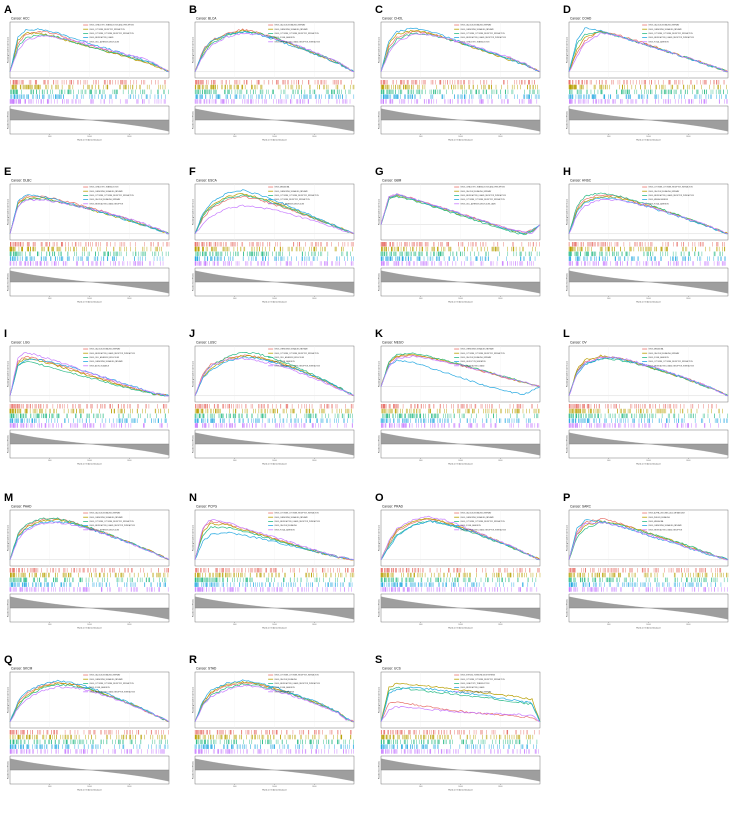  What do you see at coordinates (283, 187) in the screenshot?
I see `legend-label-1: KEGG_MELANOMA` at bounding box center [283, 187].